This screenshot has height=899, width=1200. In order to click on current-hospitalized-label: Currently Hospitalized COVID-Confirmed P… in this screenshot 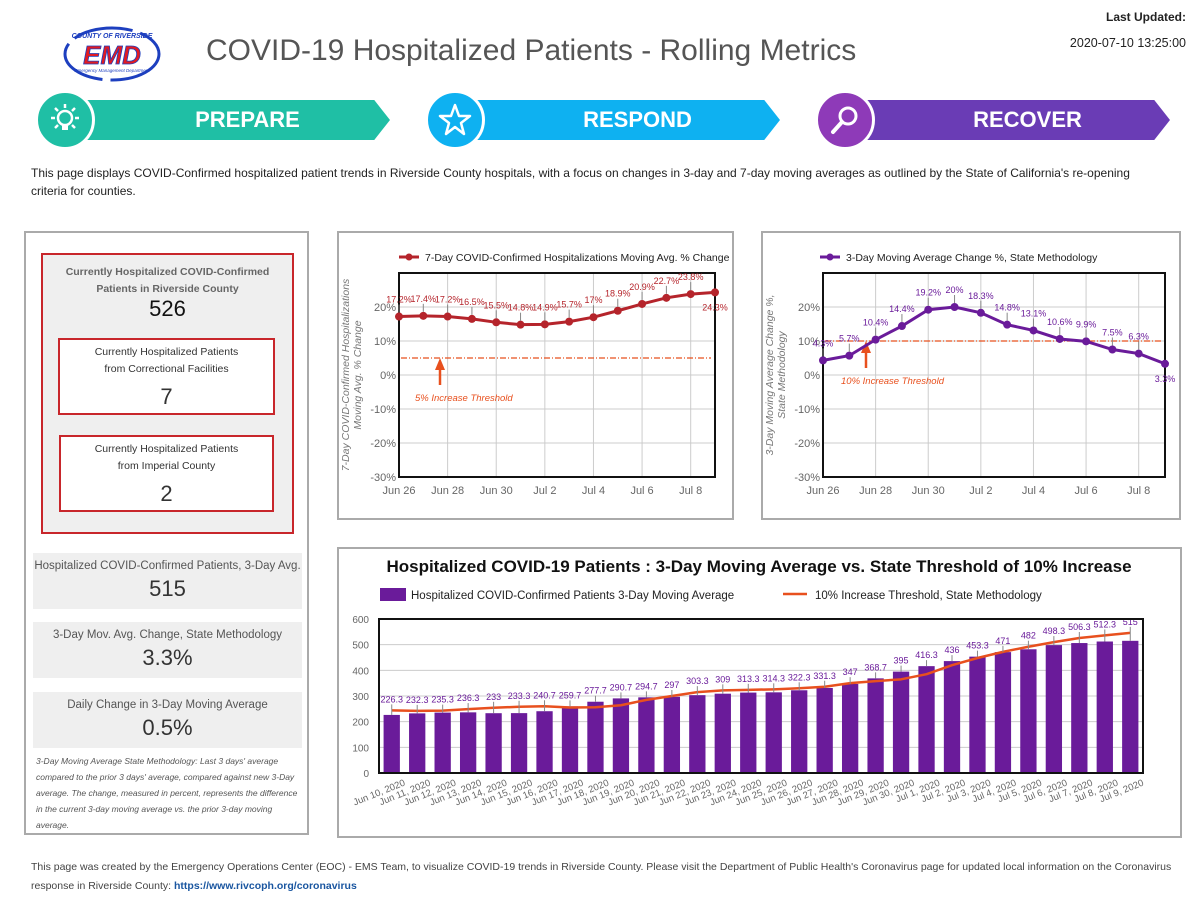, I will do `click(167, 280)`.